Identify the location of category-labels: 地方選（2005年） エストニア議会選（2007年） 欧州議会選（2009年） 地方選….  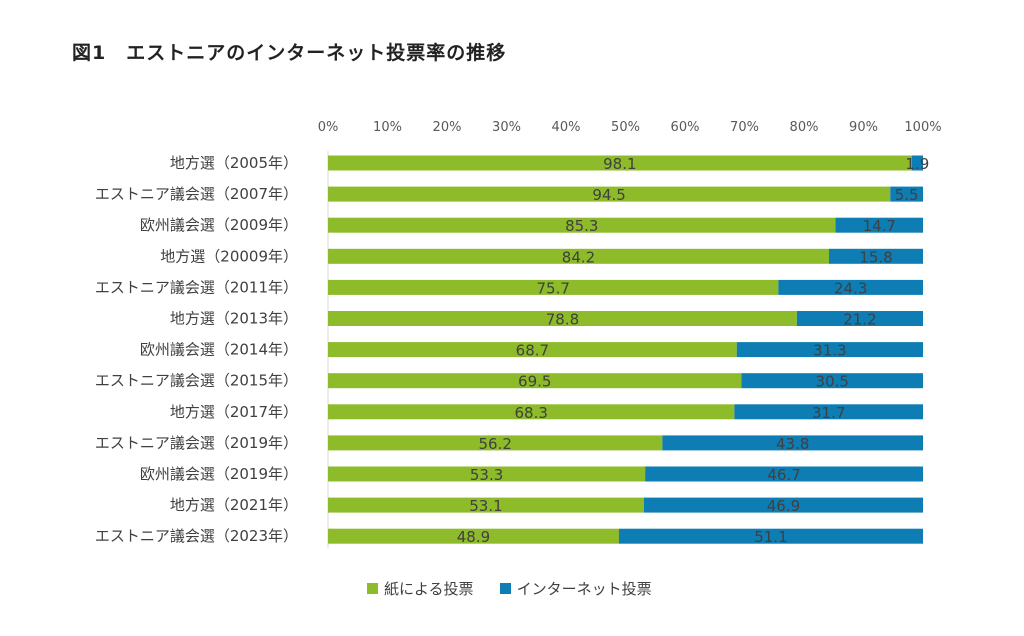
(196, 349).